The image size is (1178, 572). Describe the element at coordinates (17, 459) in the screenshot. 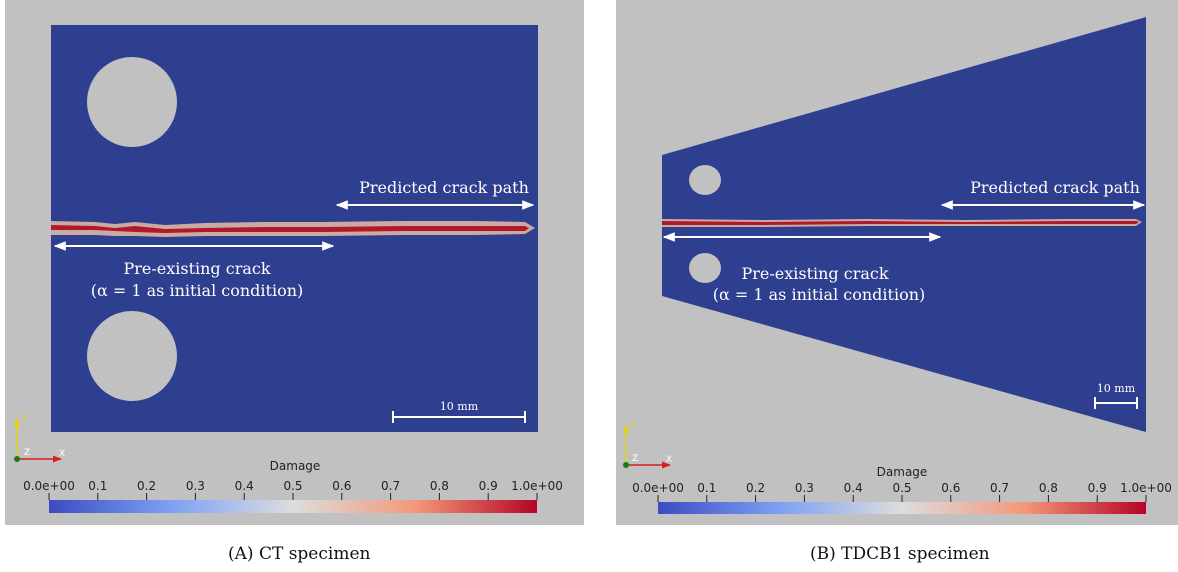

I see `ct-axis-origin` at that location.